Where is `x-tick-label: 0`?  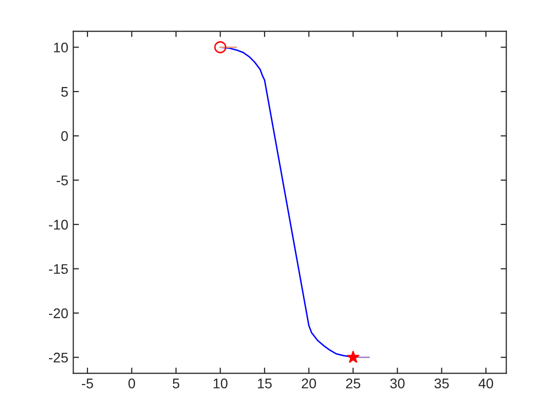 x-tick-label: 0 is located at coordinates (132, 383).